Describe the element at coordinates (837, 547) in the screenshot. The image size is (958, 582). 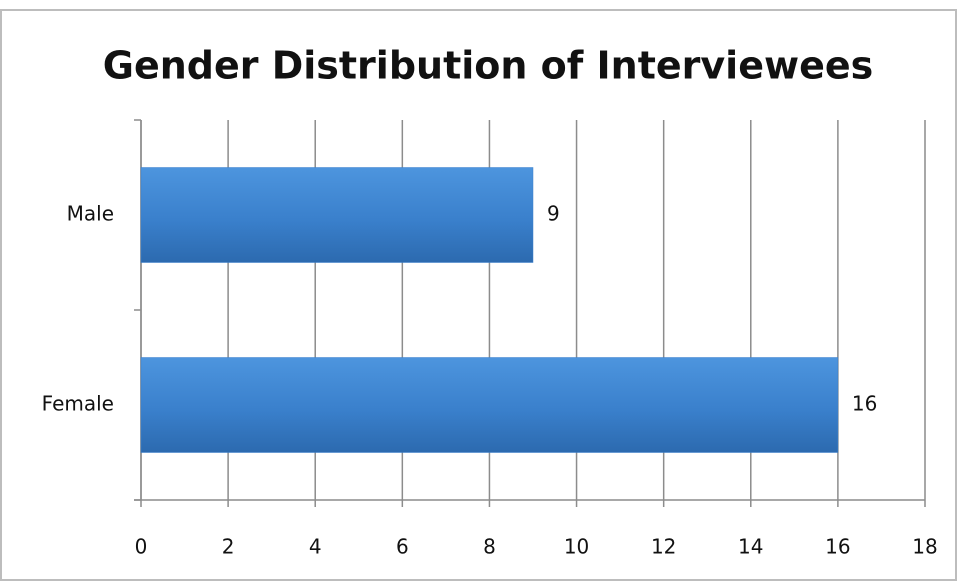
I see `x-tick-label: 16` at that location.